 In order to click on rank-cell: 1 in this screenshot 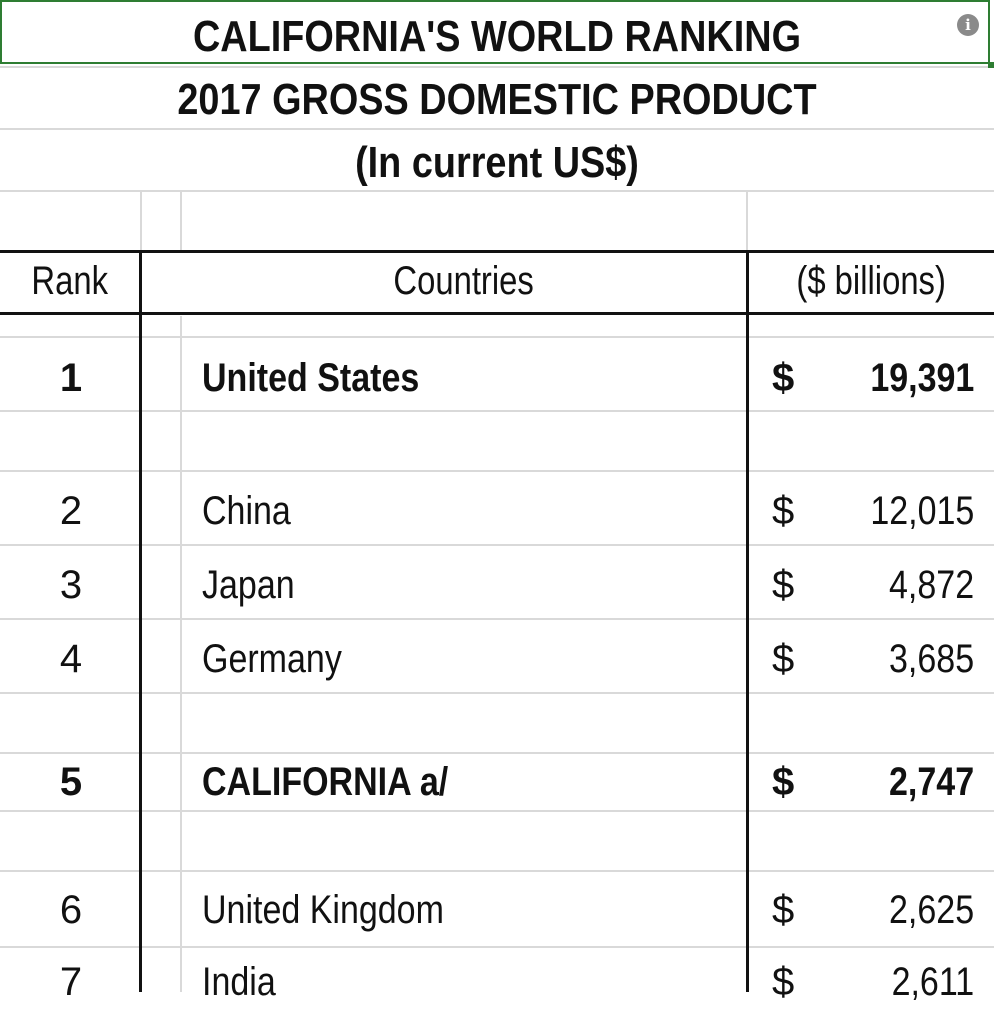, I will do `click(71, 378)`.